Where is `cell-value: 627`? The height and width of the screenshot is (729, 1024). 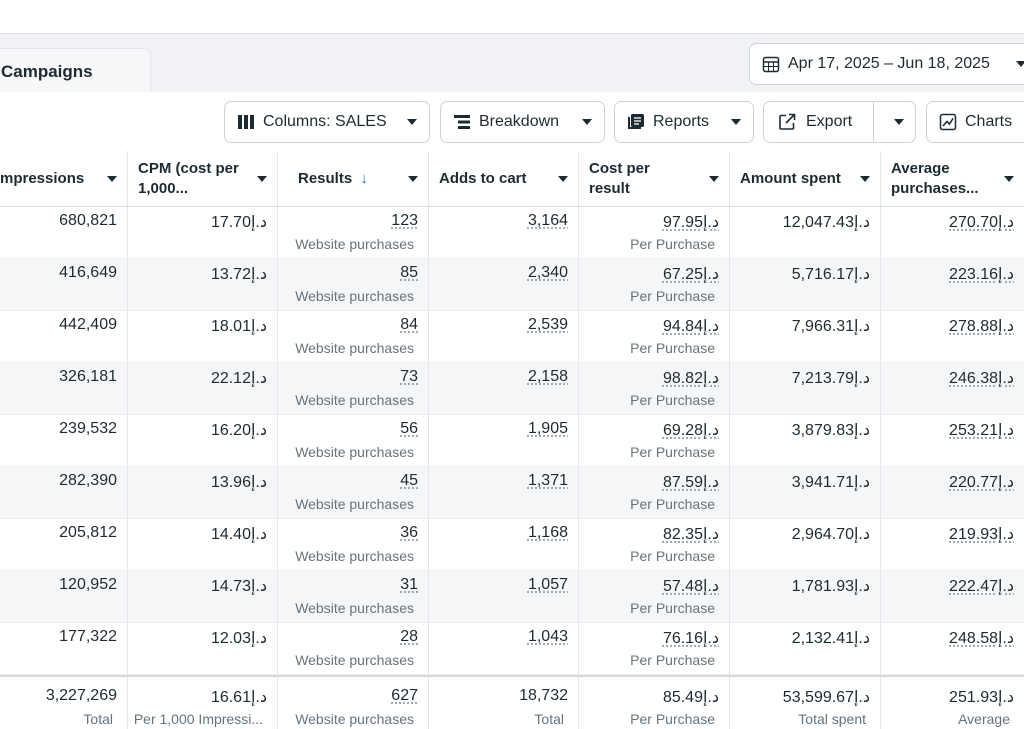
cell-value: 627 is located at coordinates (404, 695).